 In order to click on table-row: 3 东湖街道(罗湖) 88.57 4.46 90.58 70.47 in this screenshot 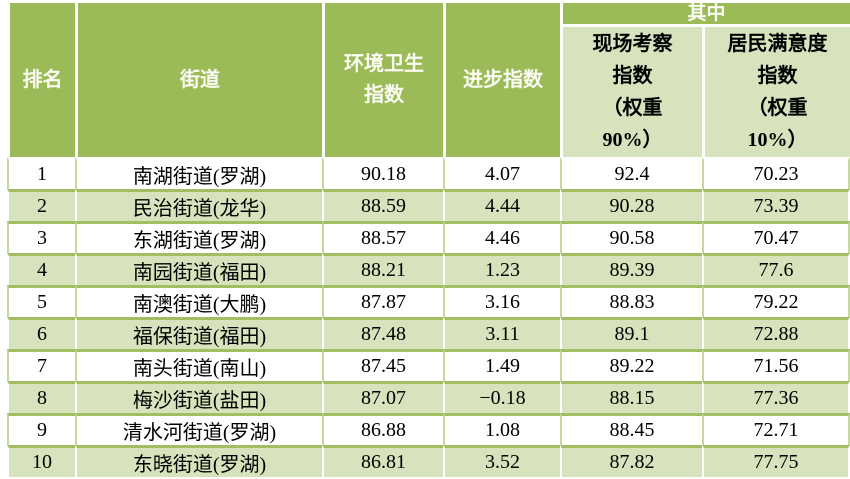, I will do `click(428, 237)`.